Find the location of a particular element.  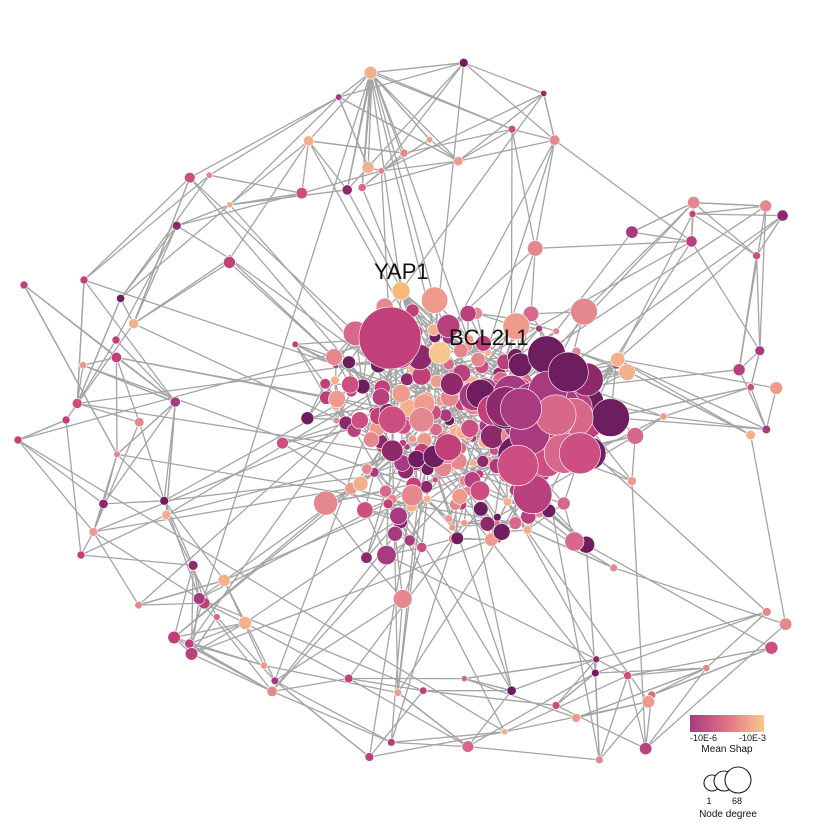

node-yap1 is located at coordinates (401, 291).